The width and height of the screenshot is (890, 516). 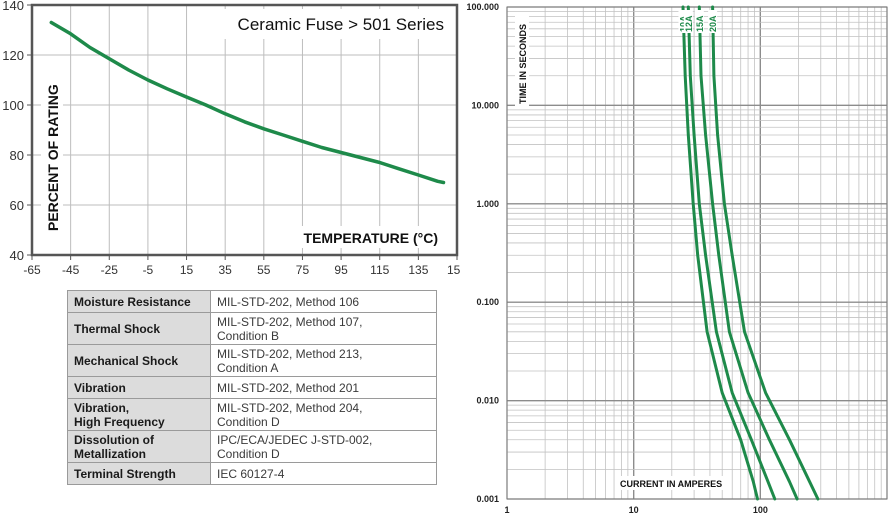 I want to click on derating-title-box, so click(x=334, y=24).